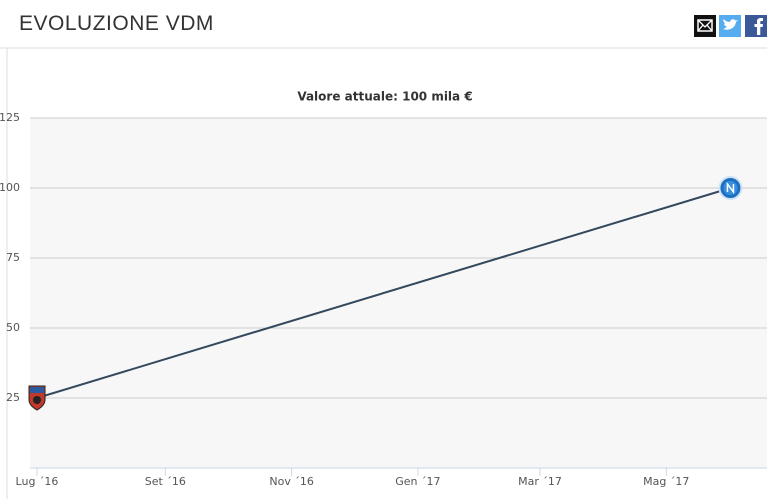 The image size is (767, 499). Describe the element at coordinates (291, 481) in the screenshot. I see `x-tick-label: Nov ´16` at that location.